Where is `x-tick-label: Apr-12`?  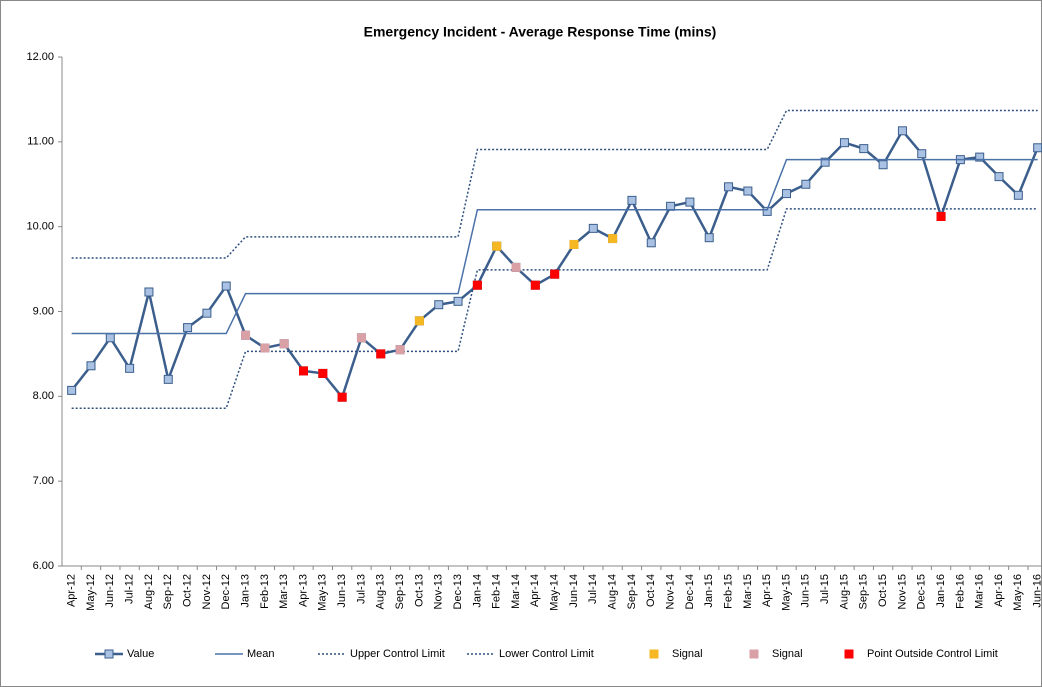 x-tick-label: Apr-12 is located at coordinates (72, 590).